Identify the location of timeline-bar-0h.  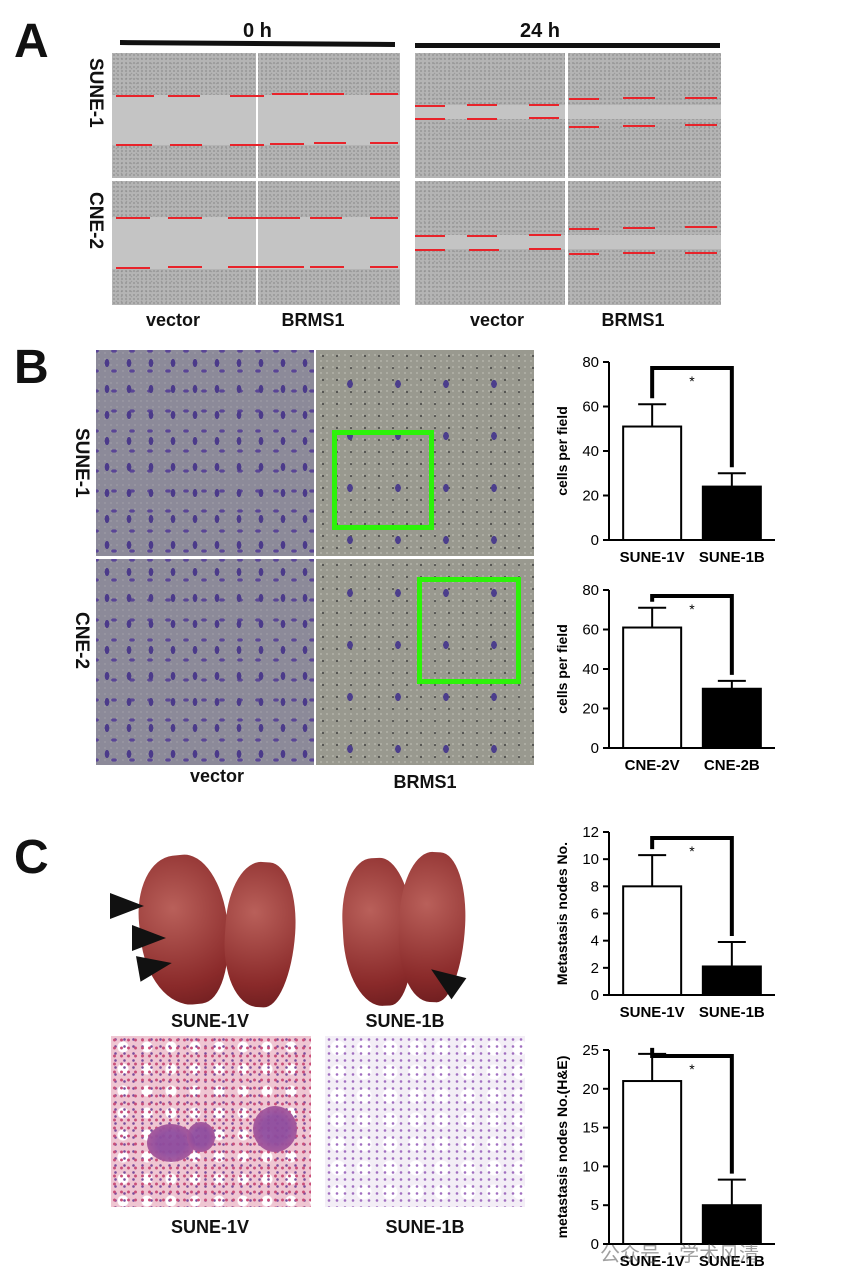
(257, 43).